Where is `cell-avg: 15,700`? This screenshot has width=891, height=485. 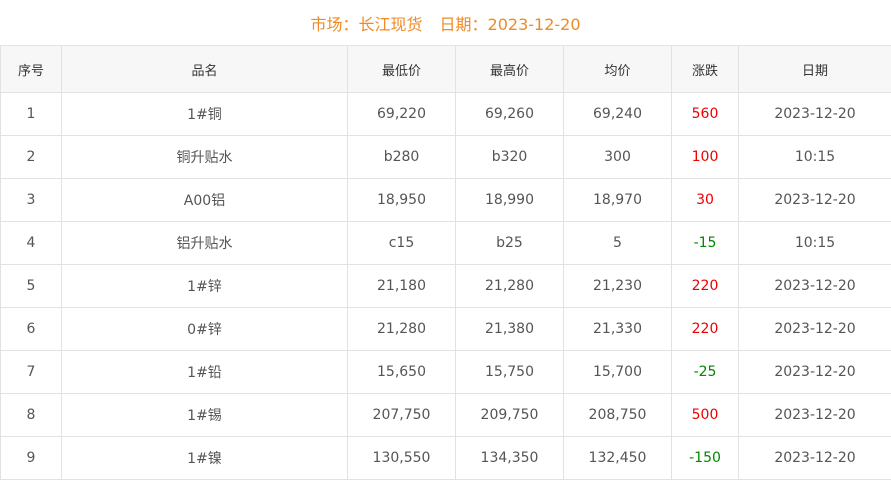 cell-avg: 15,700 is located at coordinates (617, 372).